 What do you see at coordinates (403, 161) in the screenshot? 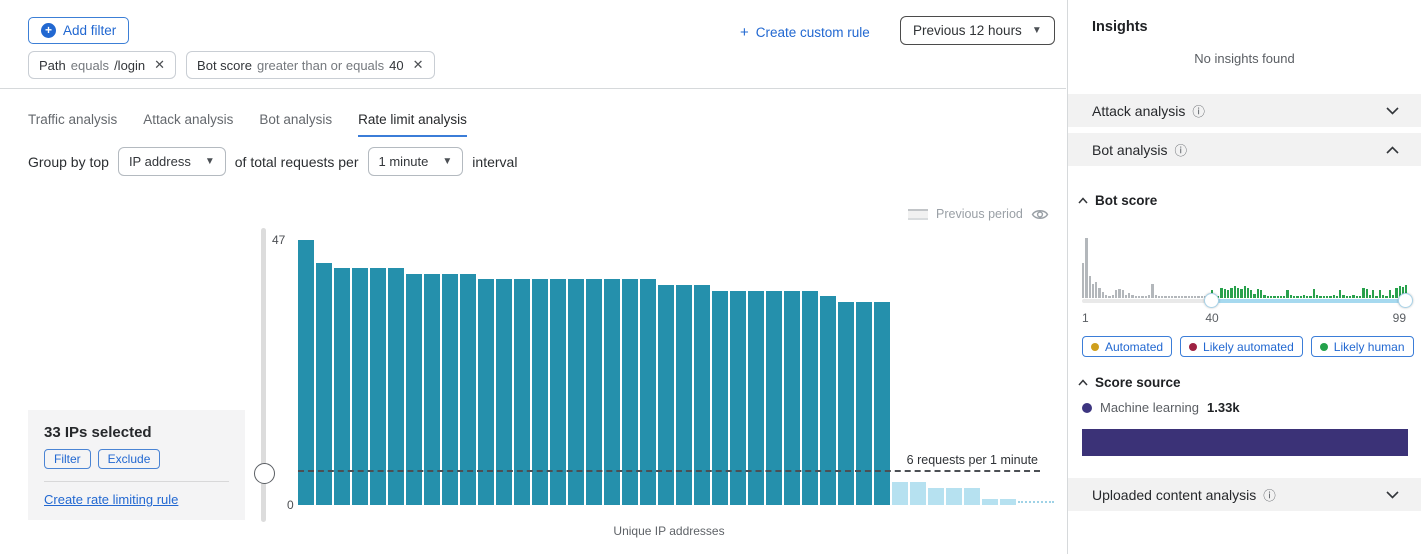
I see `interval-select-value: 1 minute` at bounding box center [403, 161].